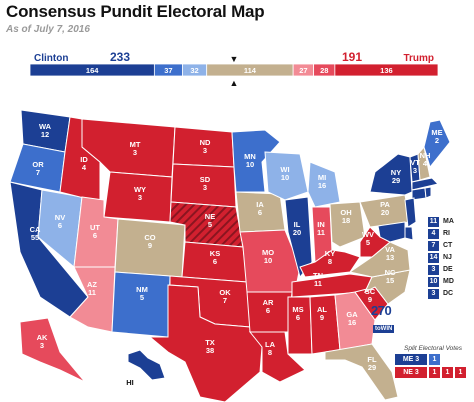  Describe the element at coordinates (425, 184) in the screenshot. I see `state-MA` at that location.